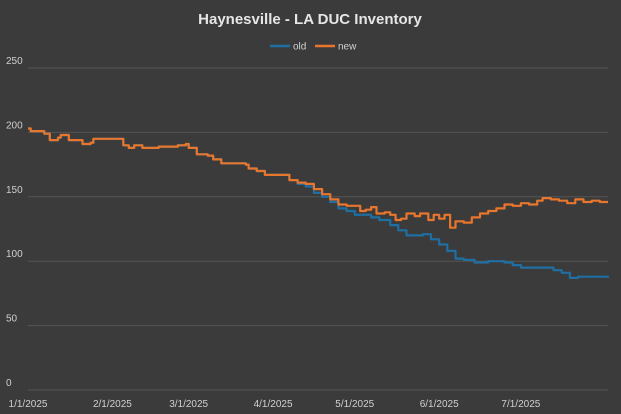 This screenshot has width=621, height=414. Describe the element at coordinates (439, 404) in the screenshot. I see `x-tick-label: 6/1/2025` at that location.